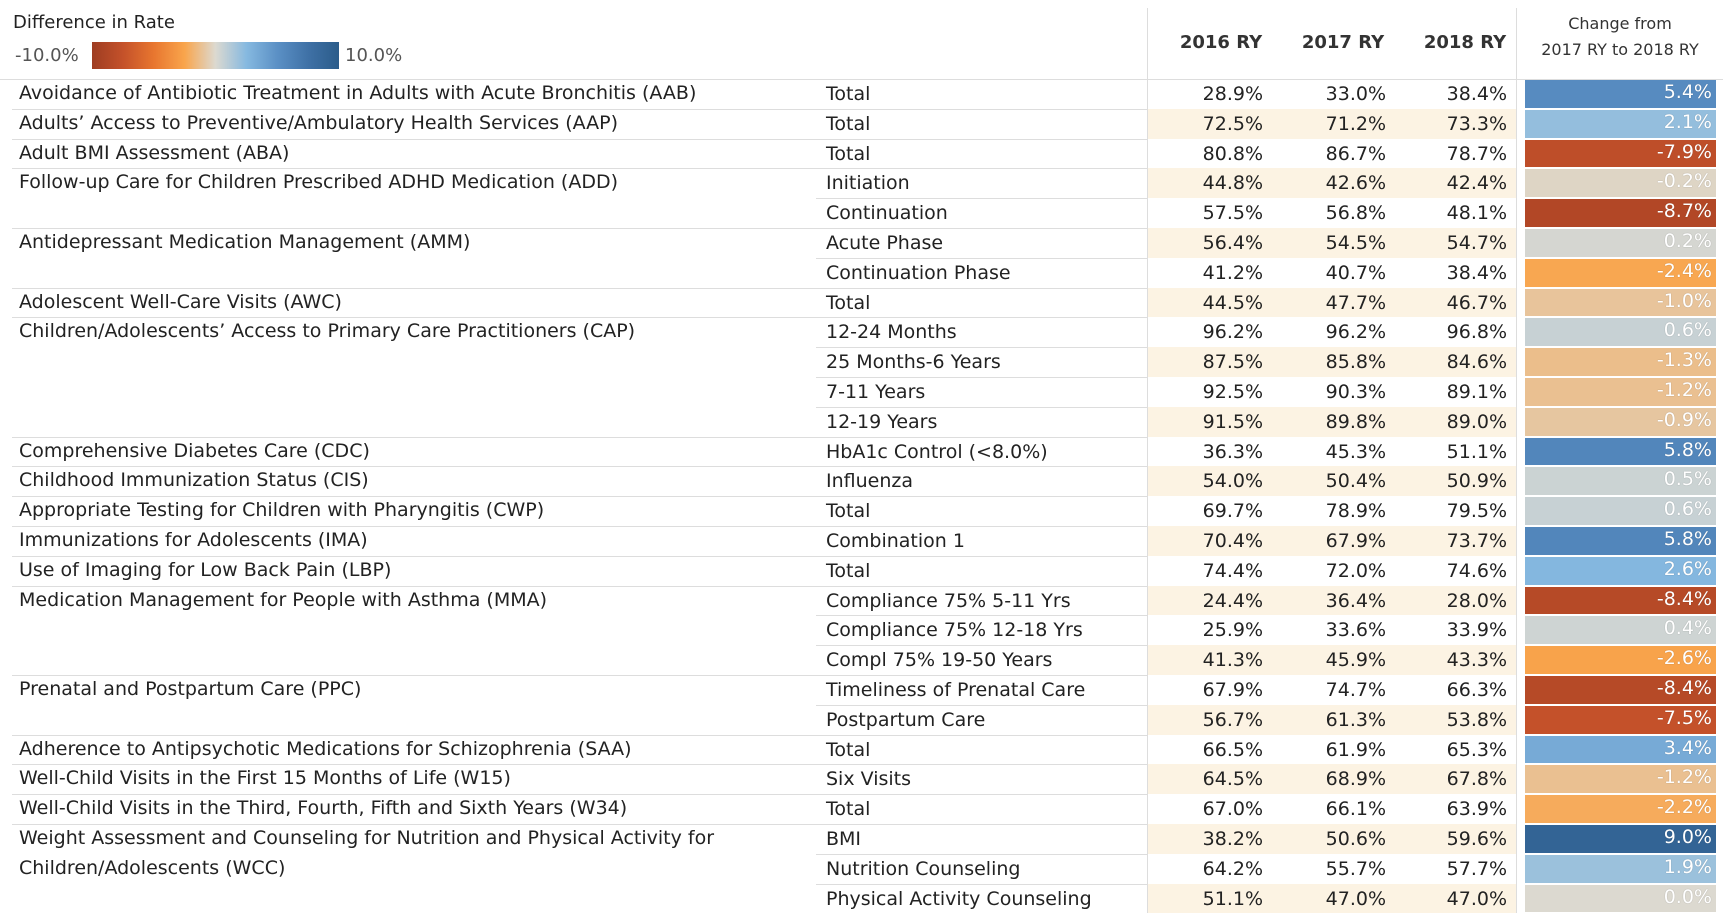  What do you see at coordinates (1232, 868) in the screenshot?
I see `rate-value: 64.2%` at bounding box center [1232, 868].